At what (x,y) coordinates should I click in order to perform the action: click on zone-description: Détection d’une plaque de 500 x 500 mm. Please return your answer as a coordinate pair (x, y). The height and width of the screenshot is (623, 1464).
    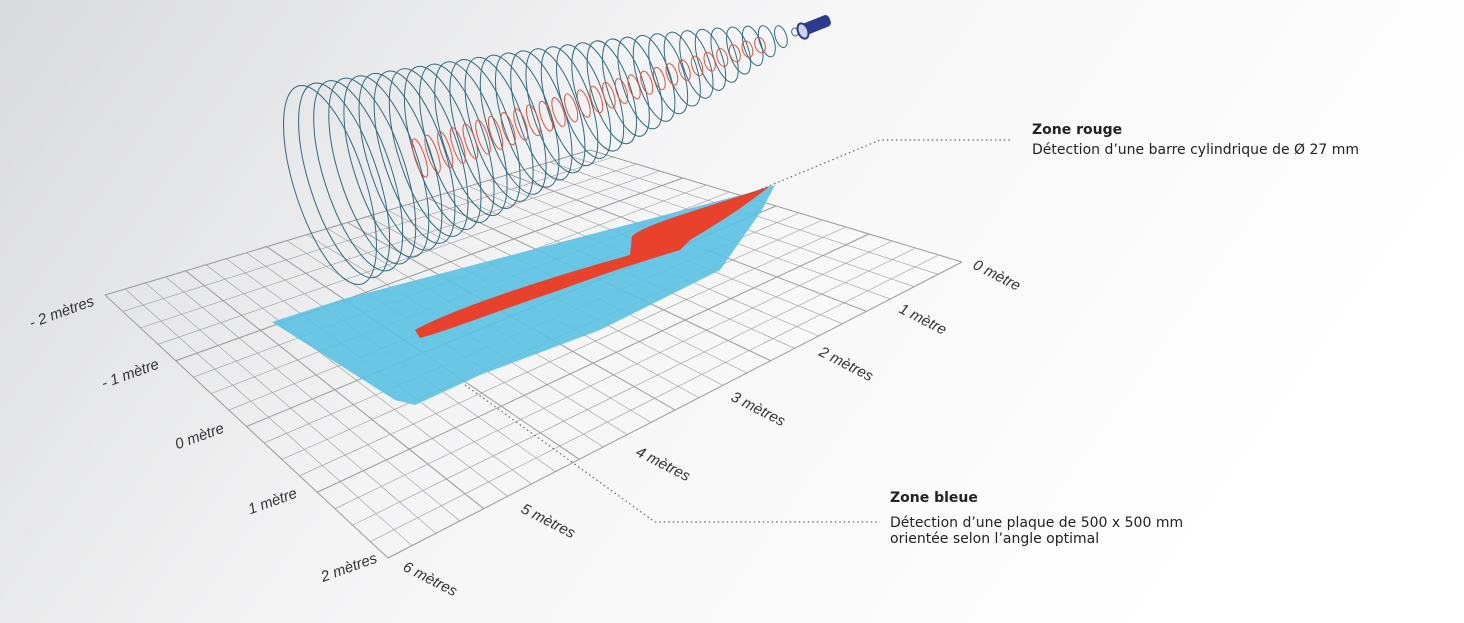
    Looking at the image, I should click on (1036, 523).